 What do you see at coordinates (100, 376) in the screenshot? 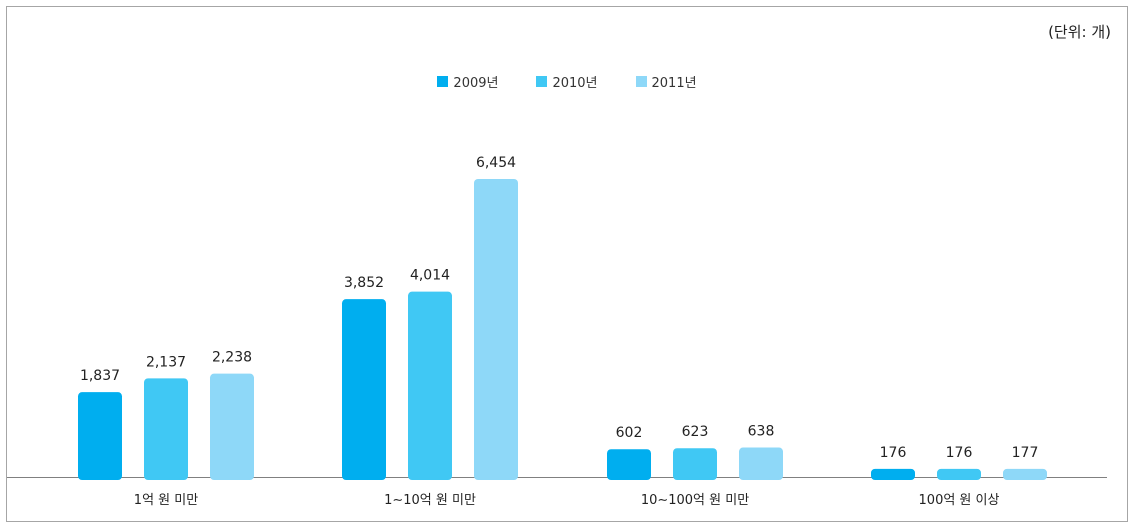
I see `data-label-2009년-0: 1,837` at bounding box center [100, 376].